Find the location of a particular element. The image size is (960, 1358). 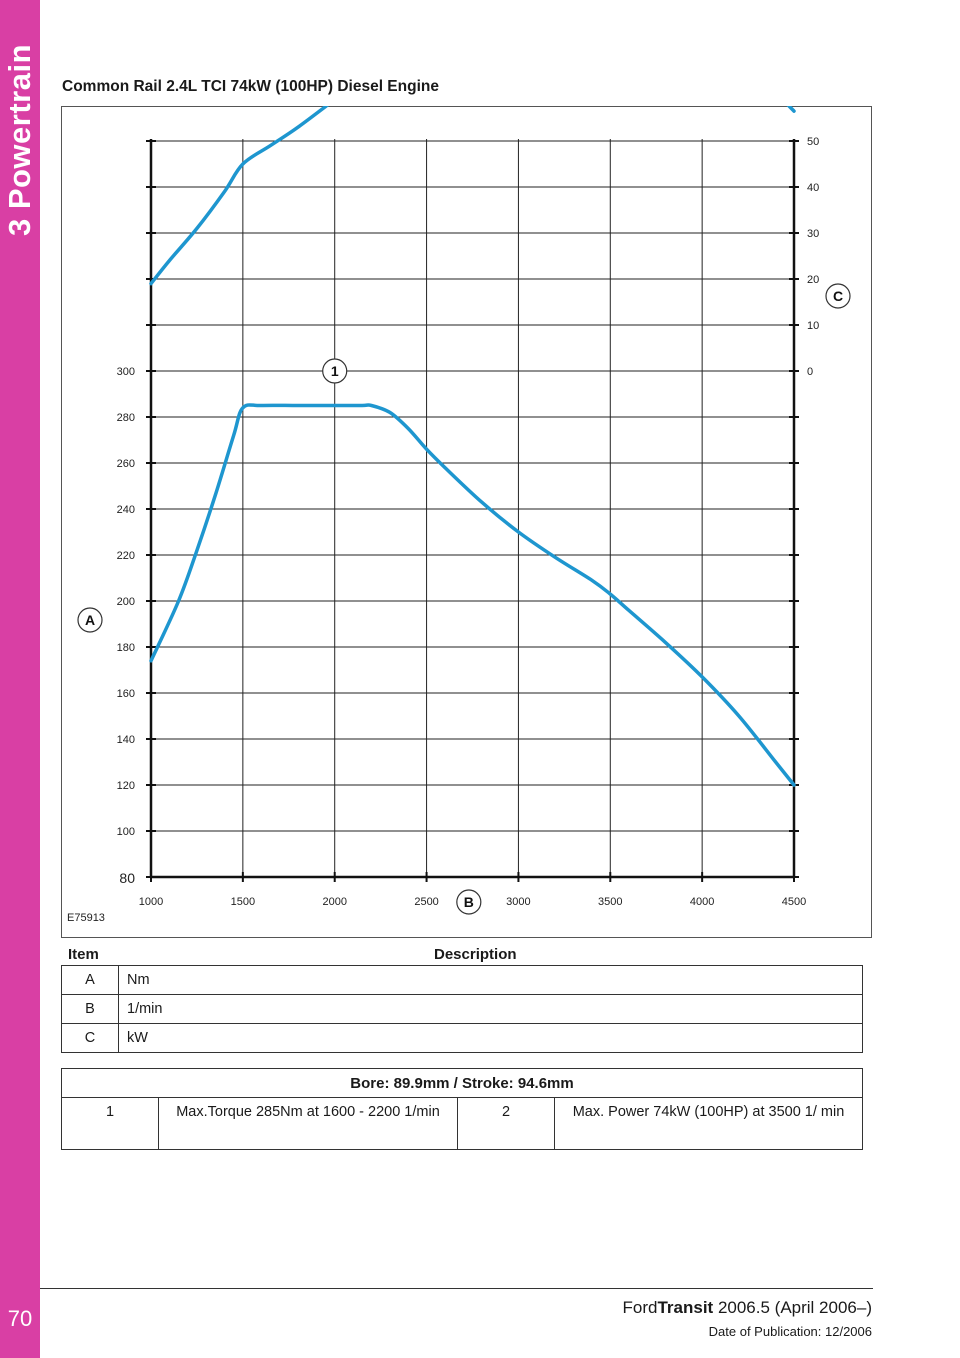

callout-axis-c-circle is located at coordinates (838, 296).